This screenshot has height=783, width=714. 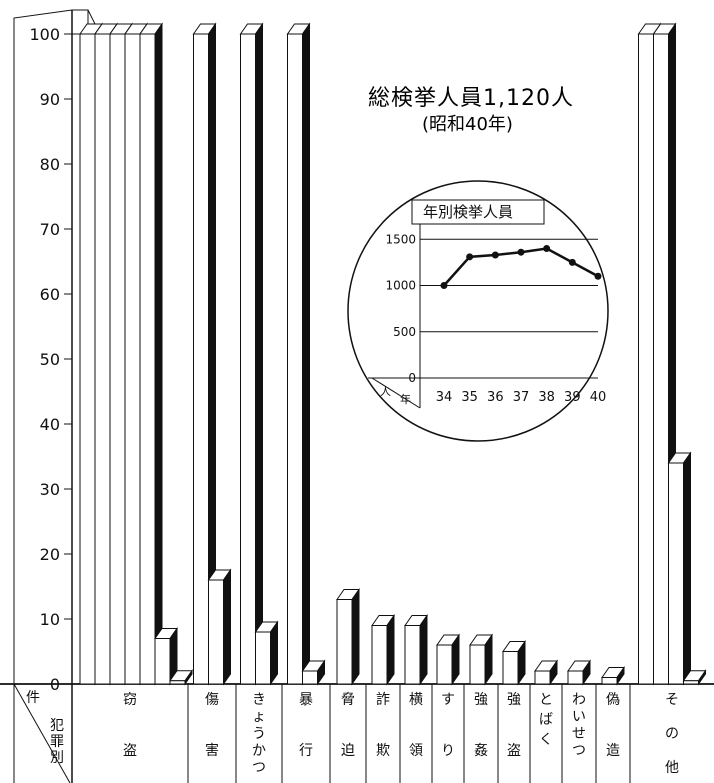 I want to click on inset-y-tick-label: 0, so click(x=412, y=378).